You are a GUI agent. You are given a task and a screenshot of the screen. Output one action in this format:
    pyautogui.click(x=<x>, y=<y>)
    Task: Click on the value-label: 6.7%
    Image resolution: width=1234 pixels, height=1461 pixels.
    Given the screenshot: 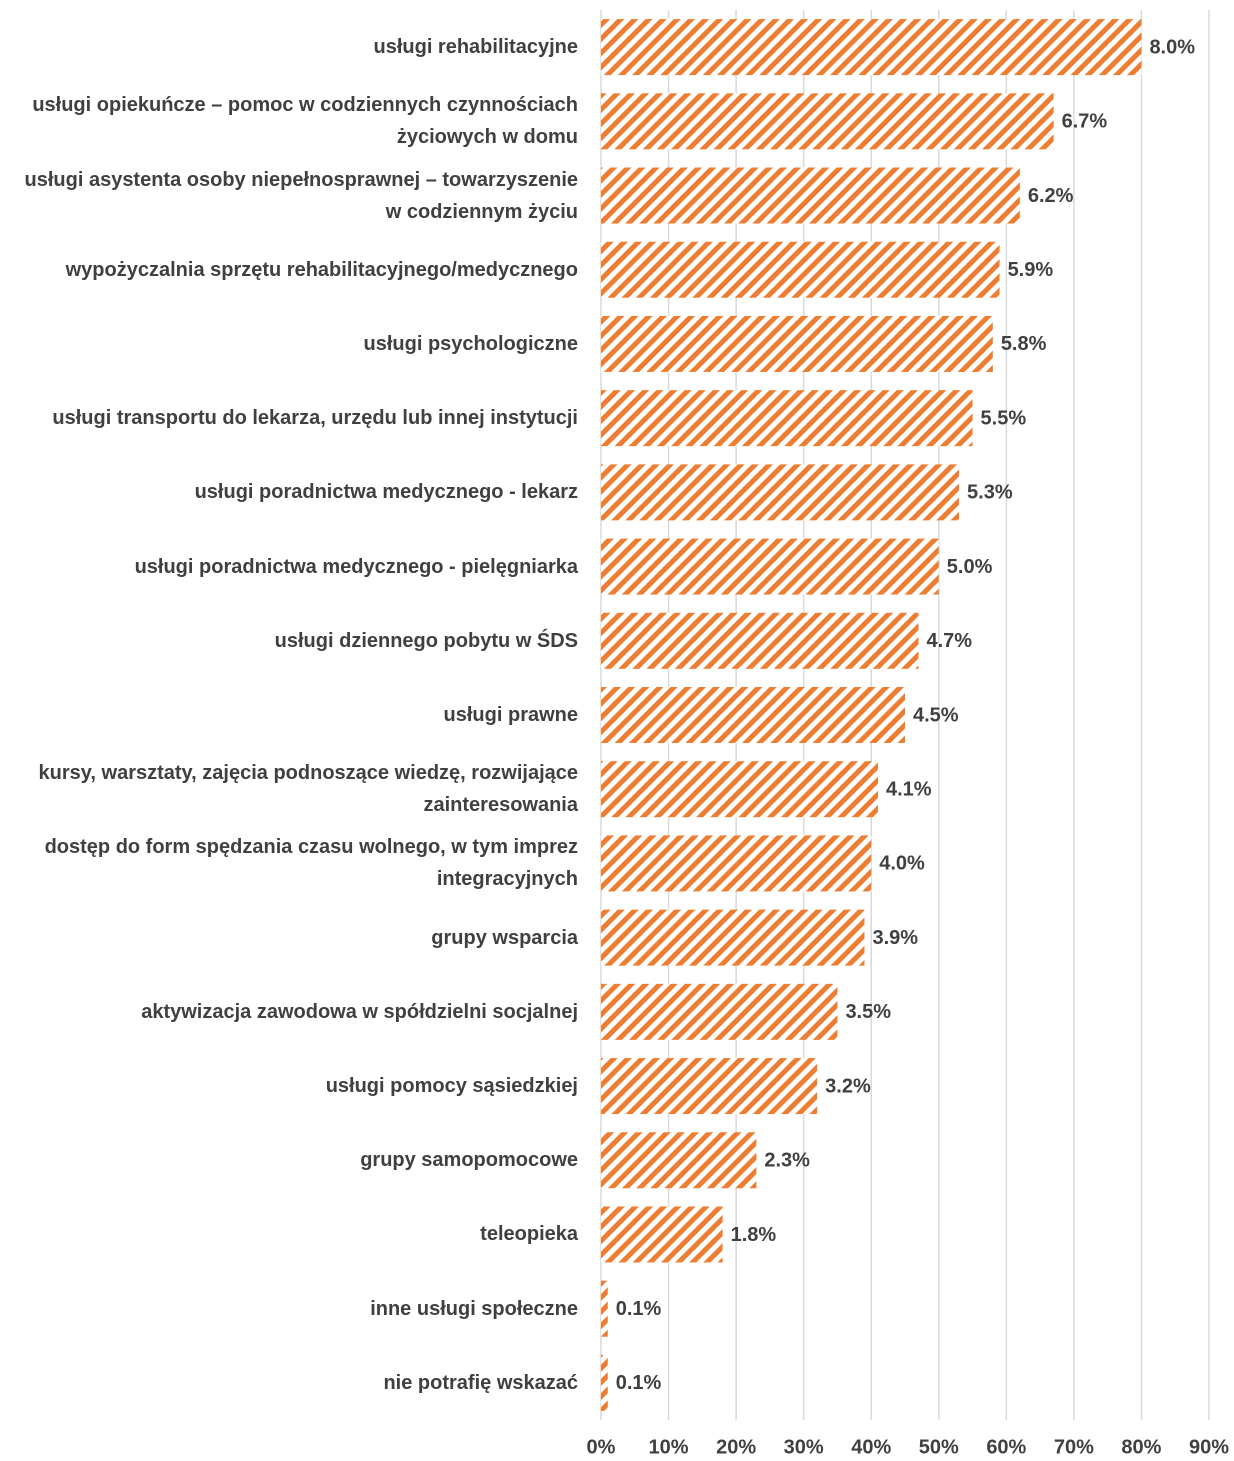 What is the action you would take?
    pyautogui.click(x=1085, y=122)
    